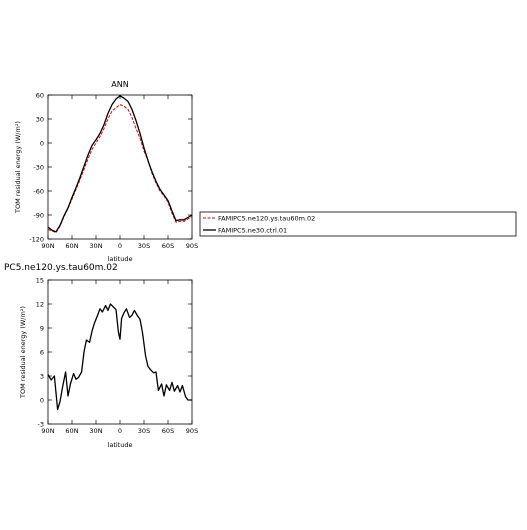  Describe the element at coordinates (40, 280) in the screenshot. I see `y-tick-label: 15` at that location.